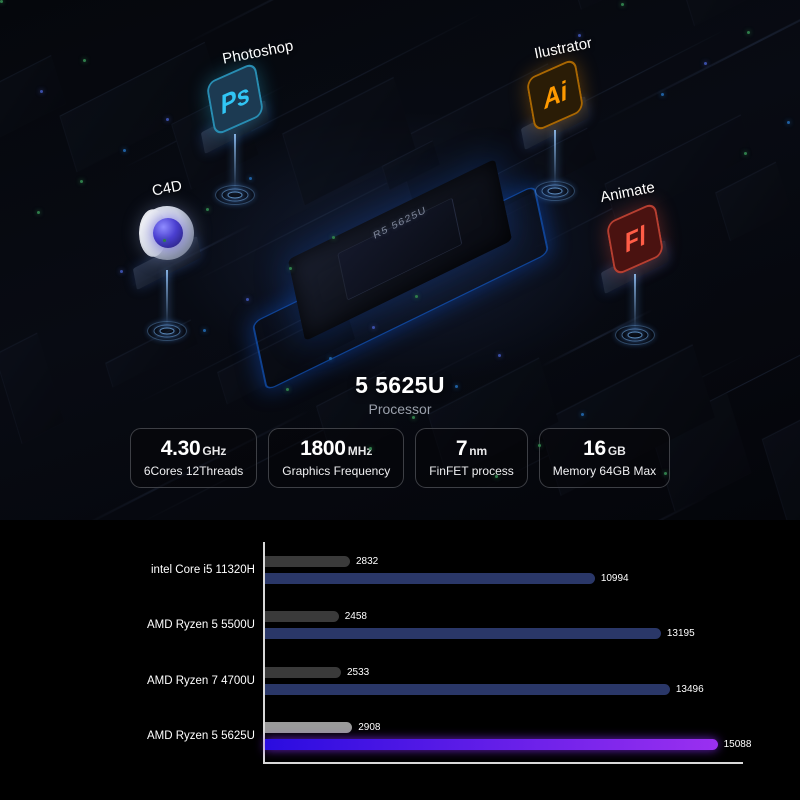 This screenshot has height=800, width=800. I want to click on cpu-chip-graphic: R5 5625U, so click(400, 275).